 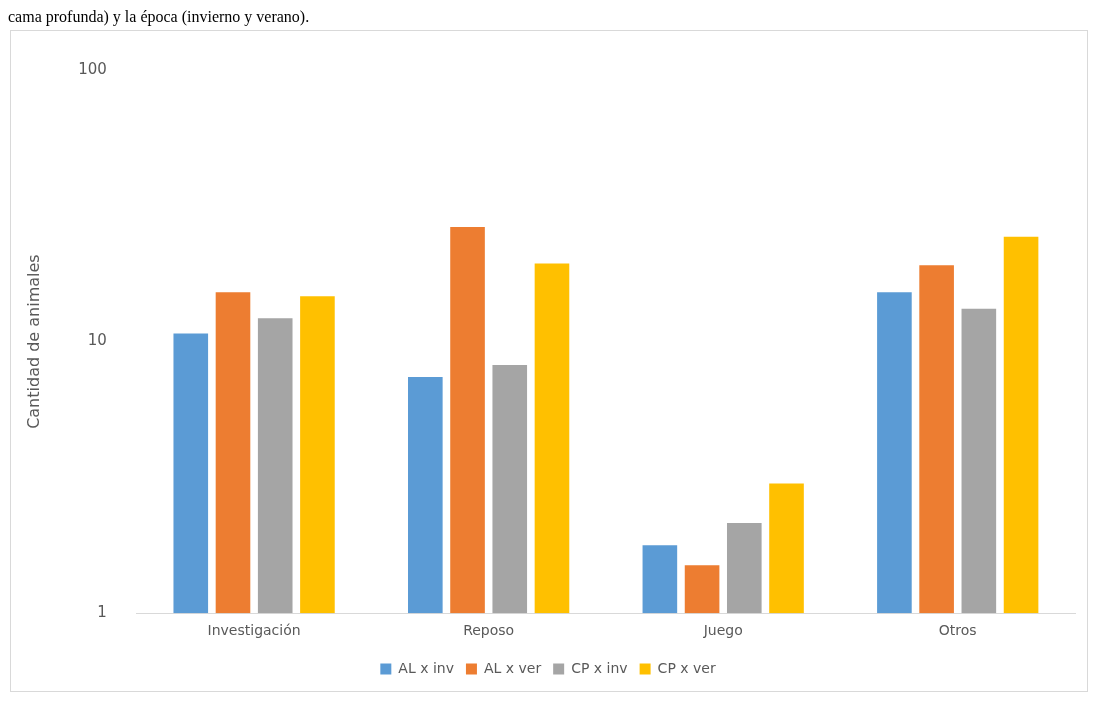 I want to click on y-tick-label: 1, so click(x=102, y=612).